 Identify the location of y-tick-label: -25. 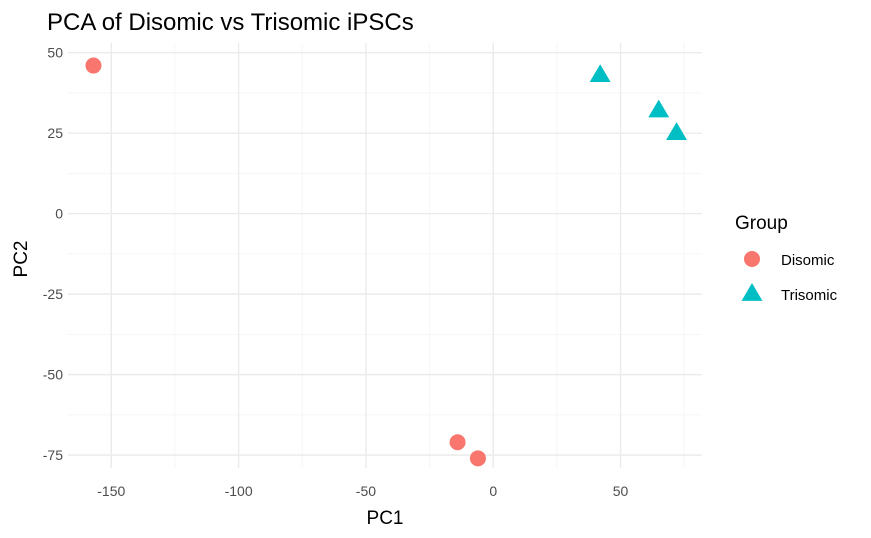
(53, 294).